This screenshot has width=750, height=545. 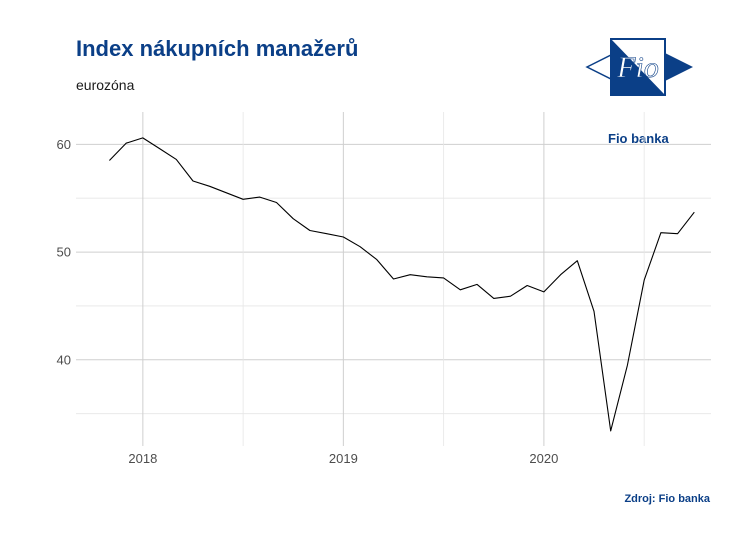 I want to click on fio-banka-logo: Fio Fio banka, so click(x=640, y=90).